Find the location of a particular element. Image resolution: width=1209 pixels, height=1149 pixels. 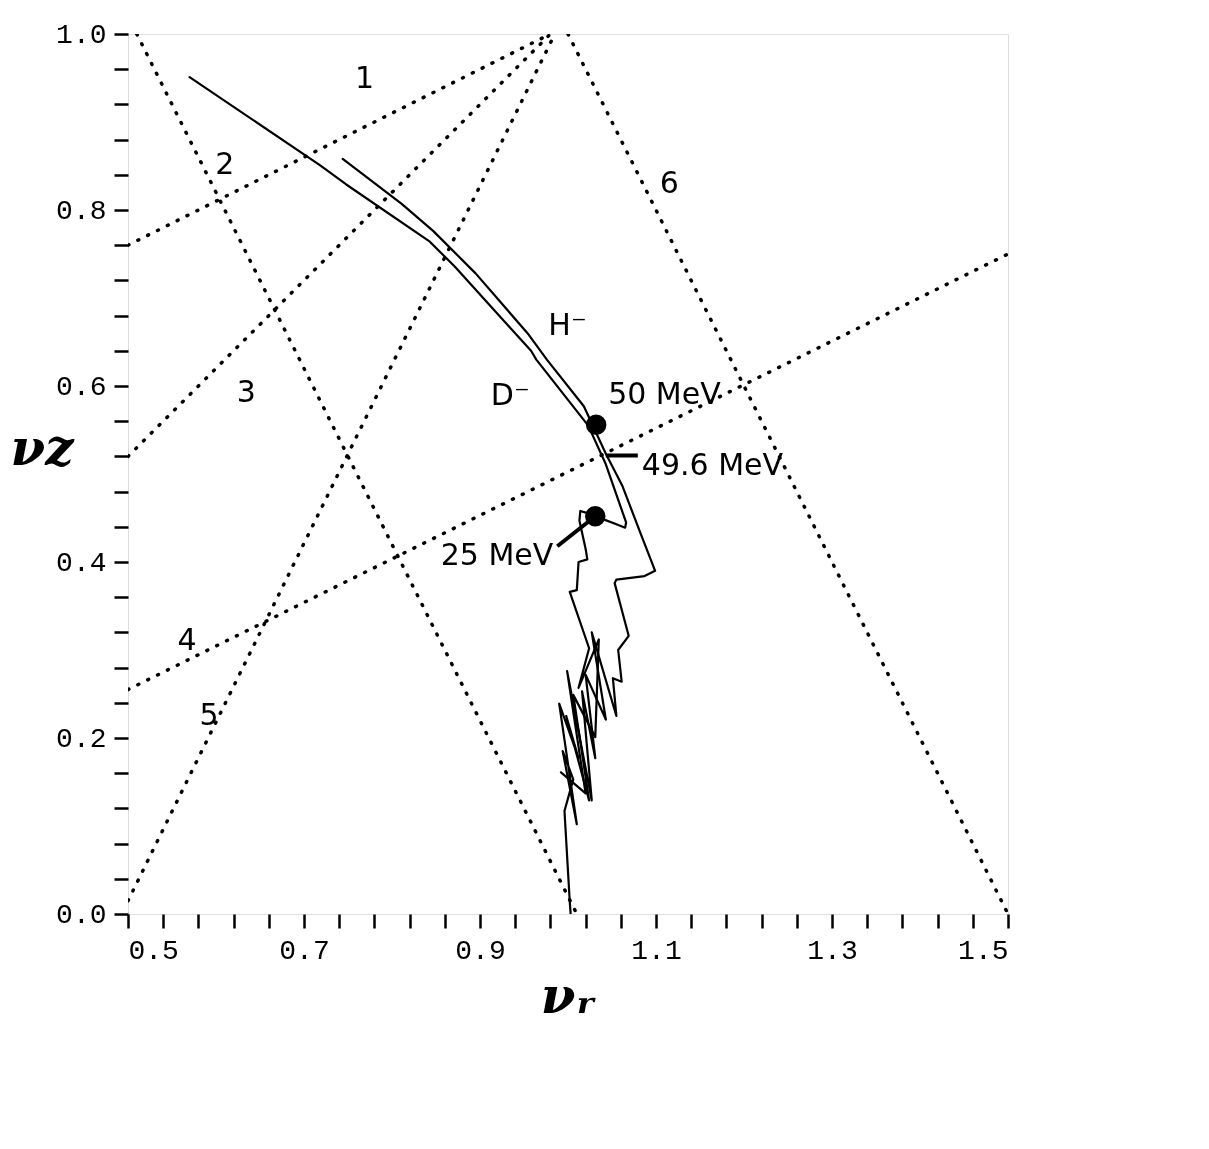

series-label: 1 is located at coordinates (365, 77).